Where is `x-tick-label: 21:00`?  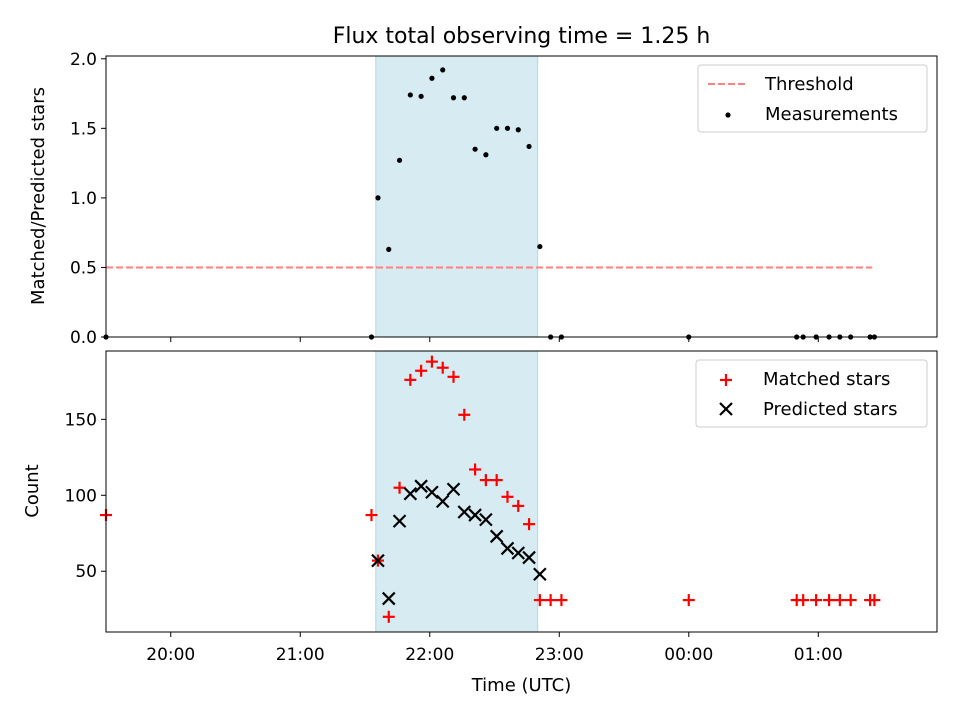 x-tick-label: 21:00 is located at coordinates (300, 655).